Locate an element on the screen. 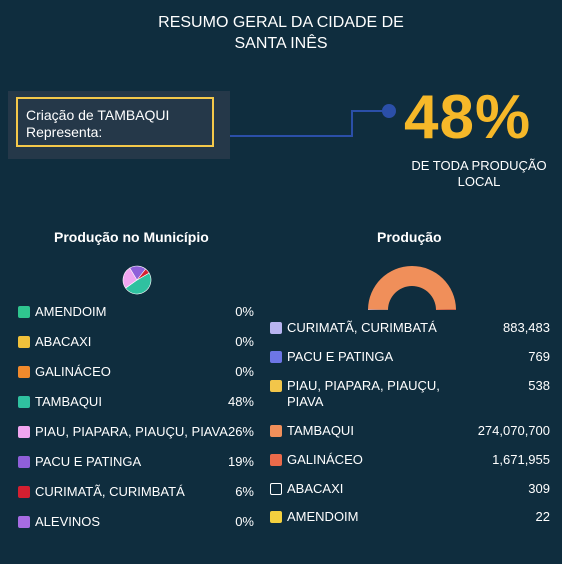 The width and height of the screenshot is (562, 564). highlight-caption: DE TODA PRODUÇÃO LOCAL is located at coordinates (478, 174).